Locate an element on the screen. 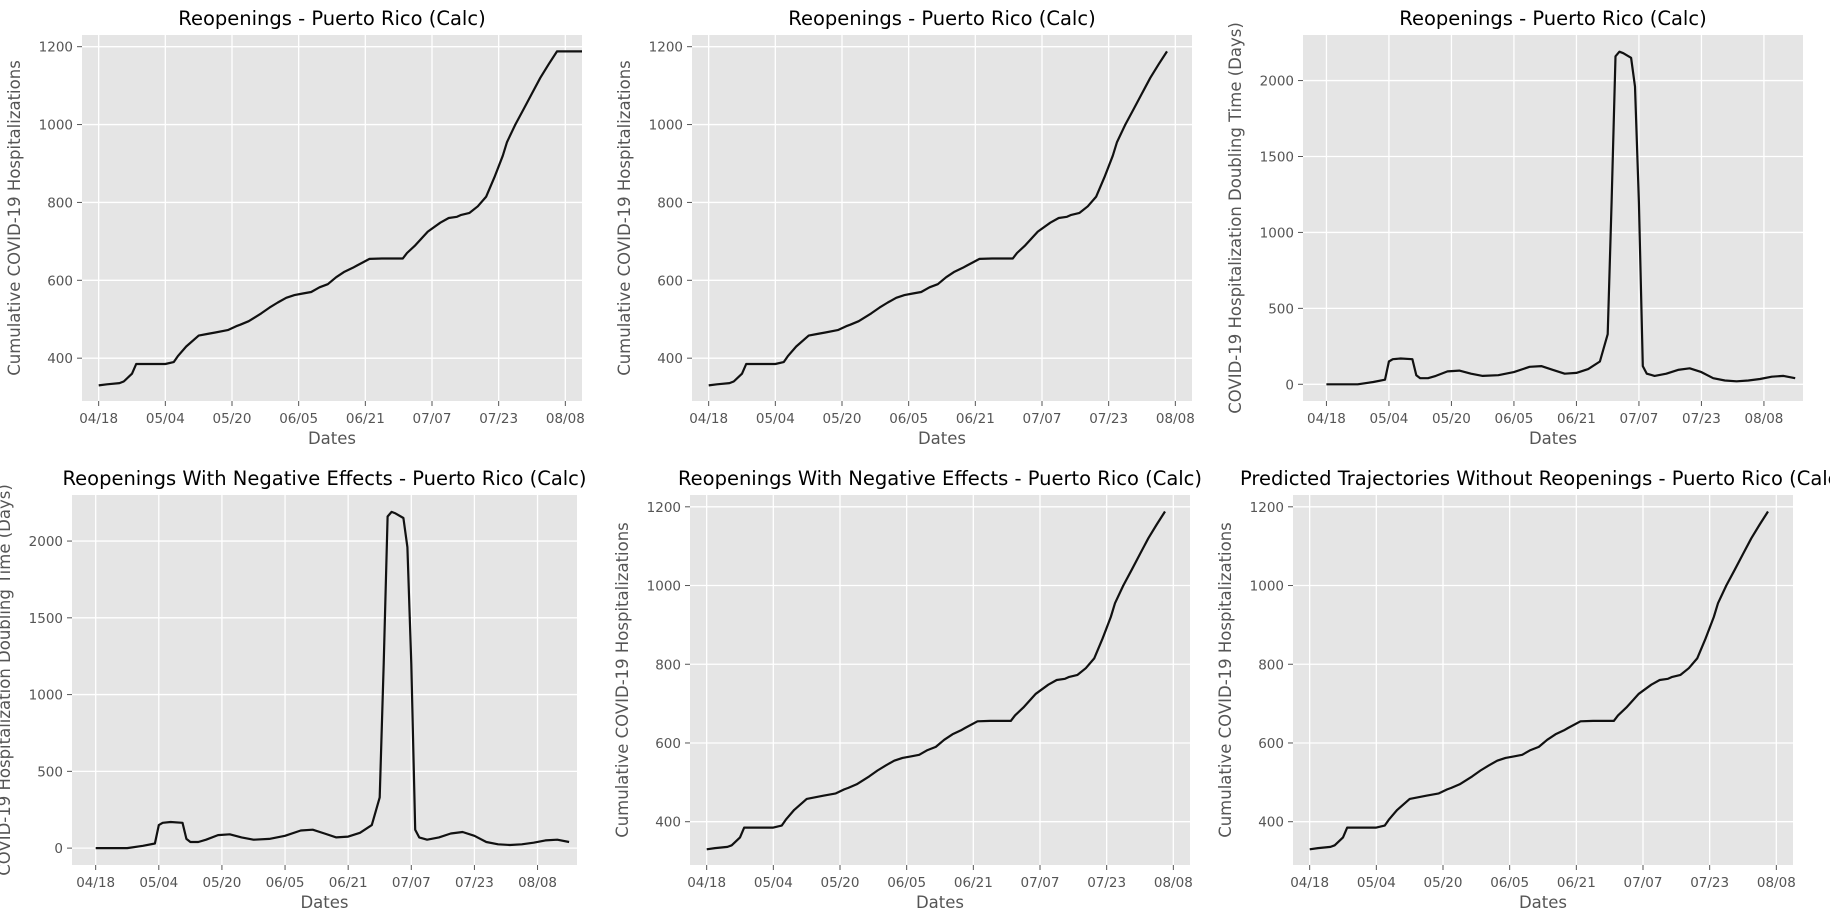 The height and width of the screenshot is (920, 1830). y-tick-label: 0 is located at coordinates (58, 849).